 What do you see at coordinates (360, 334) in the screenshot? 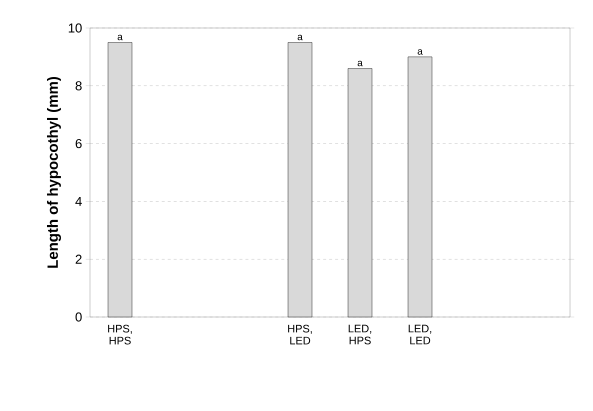
I see `x-tick-label: LED, HPS` at bounding box center [360, 334].